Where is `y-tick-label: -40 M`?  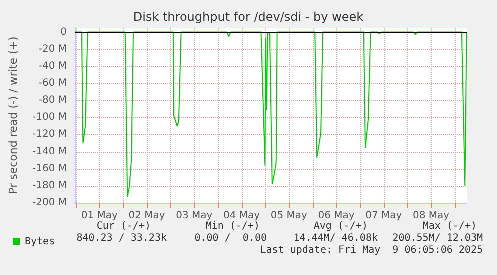 y-tick-label: -40 M is located at coordinates (52, 66).